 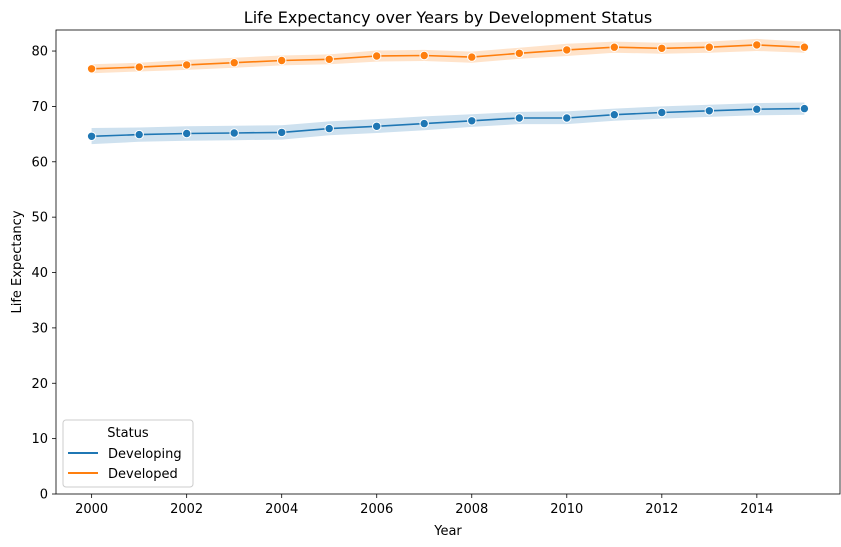 I want to click on legend-label-developing: Developing, so click(x=145, y=454).